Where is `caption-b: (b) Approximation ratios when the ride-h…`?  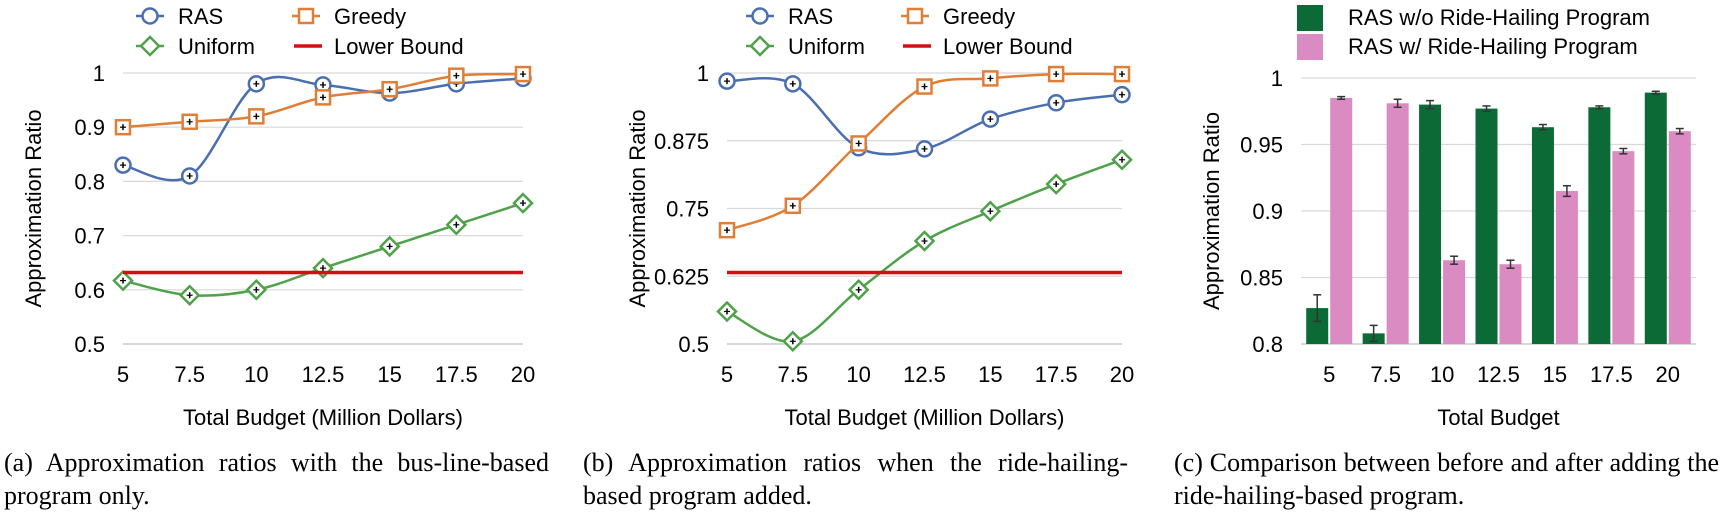 caption-b: (b) Approximation ratios when the ride-h… is located at coordinates (855, 479).